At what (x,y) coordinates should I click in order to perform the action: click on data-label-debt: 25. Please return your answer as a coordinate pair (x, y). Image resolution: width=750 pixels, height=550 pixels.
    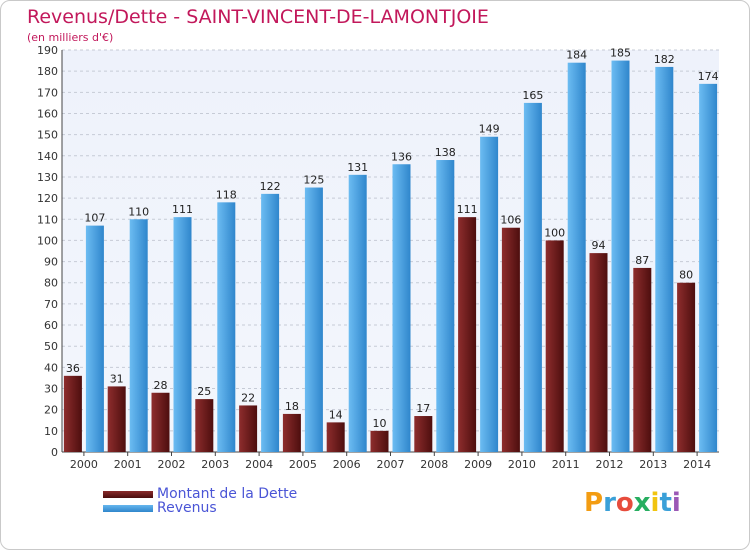
    Looking at the image, I should click on (204, 391).